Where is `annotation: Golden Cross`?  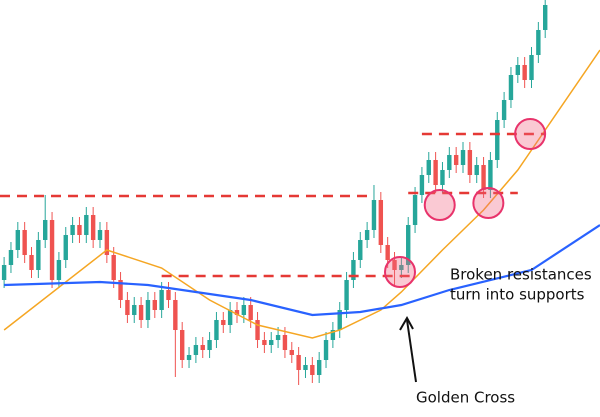
annotation: Golden Cross is located at coordinates (465, 398).